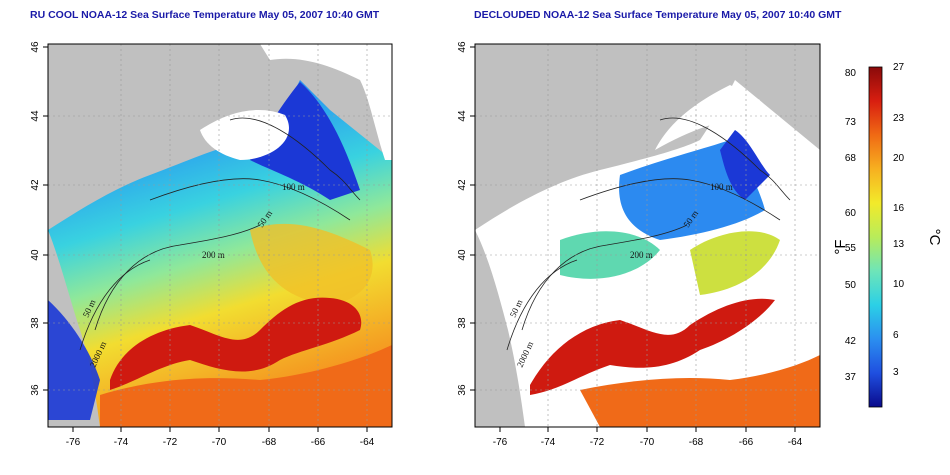  Describe the element at coordinates (851, 377) in the screenshot. I see `colorbar-fahrenheit-tick: 37` at that location.